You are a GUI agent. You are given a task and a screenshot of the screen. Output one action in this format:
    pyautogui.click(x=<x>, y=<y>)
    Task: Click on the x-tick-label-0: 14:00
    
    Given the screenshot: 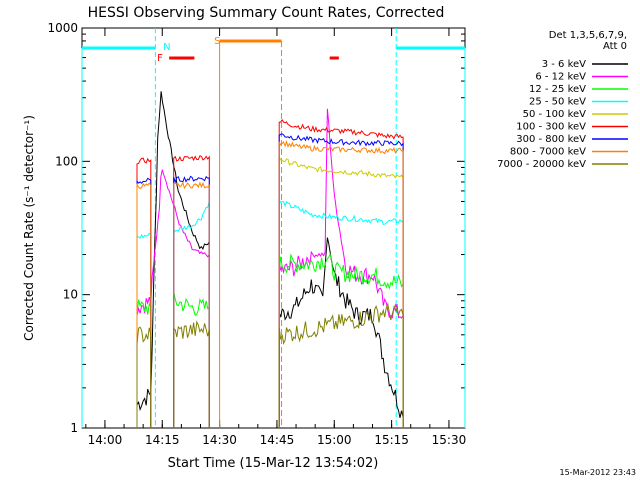 What is the action you would take?
    pyautogui.click(x=105, y=440)
    